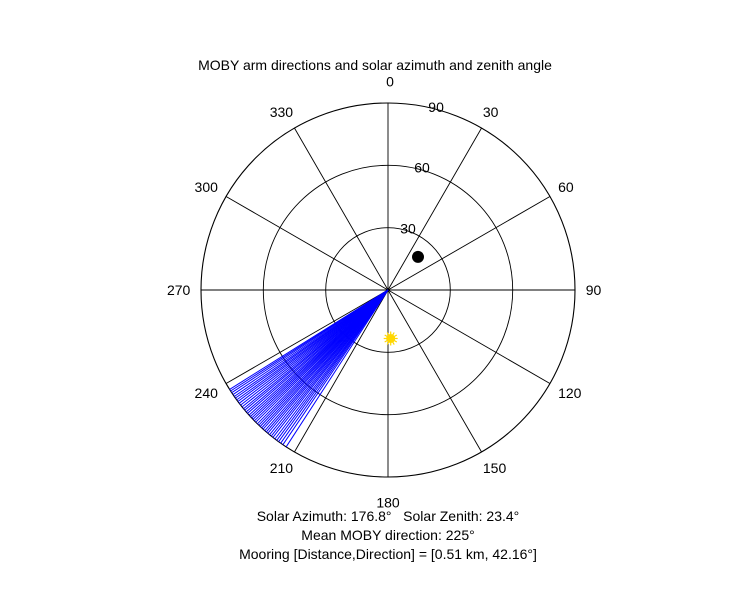  What do you see at coordinates (594, 290) in the screenshot?
I see `angle-tick-label: 90` at bounding box center [594, 290].